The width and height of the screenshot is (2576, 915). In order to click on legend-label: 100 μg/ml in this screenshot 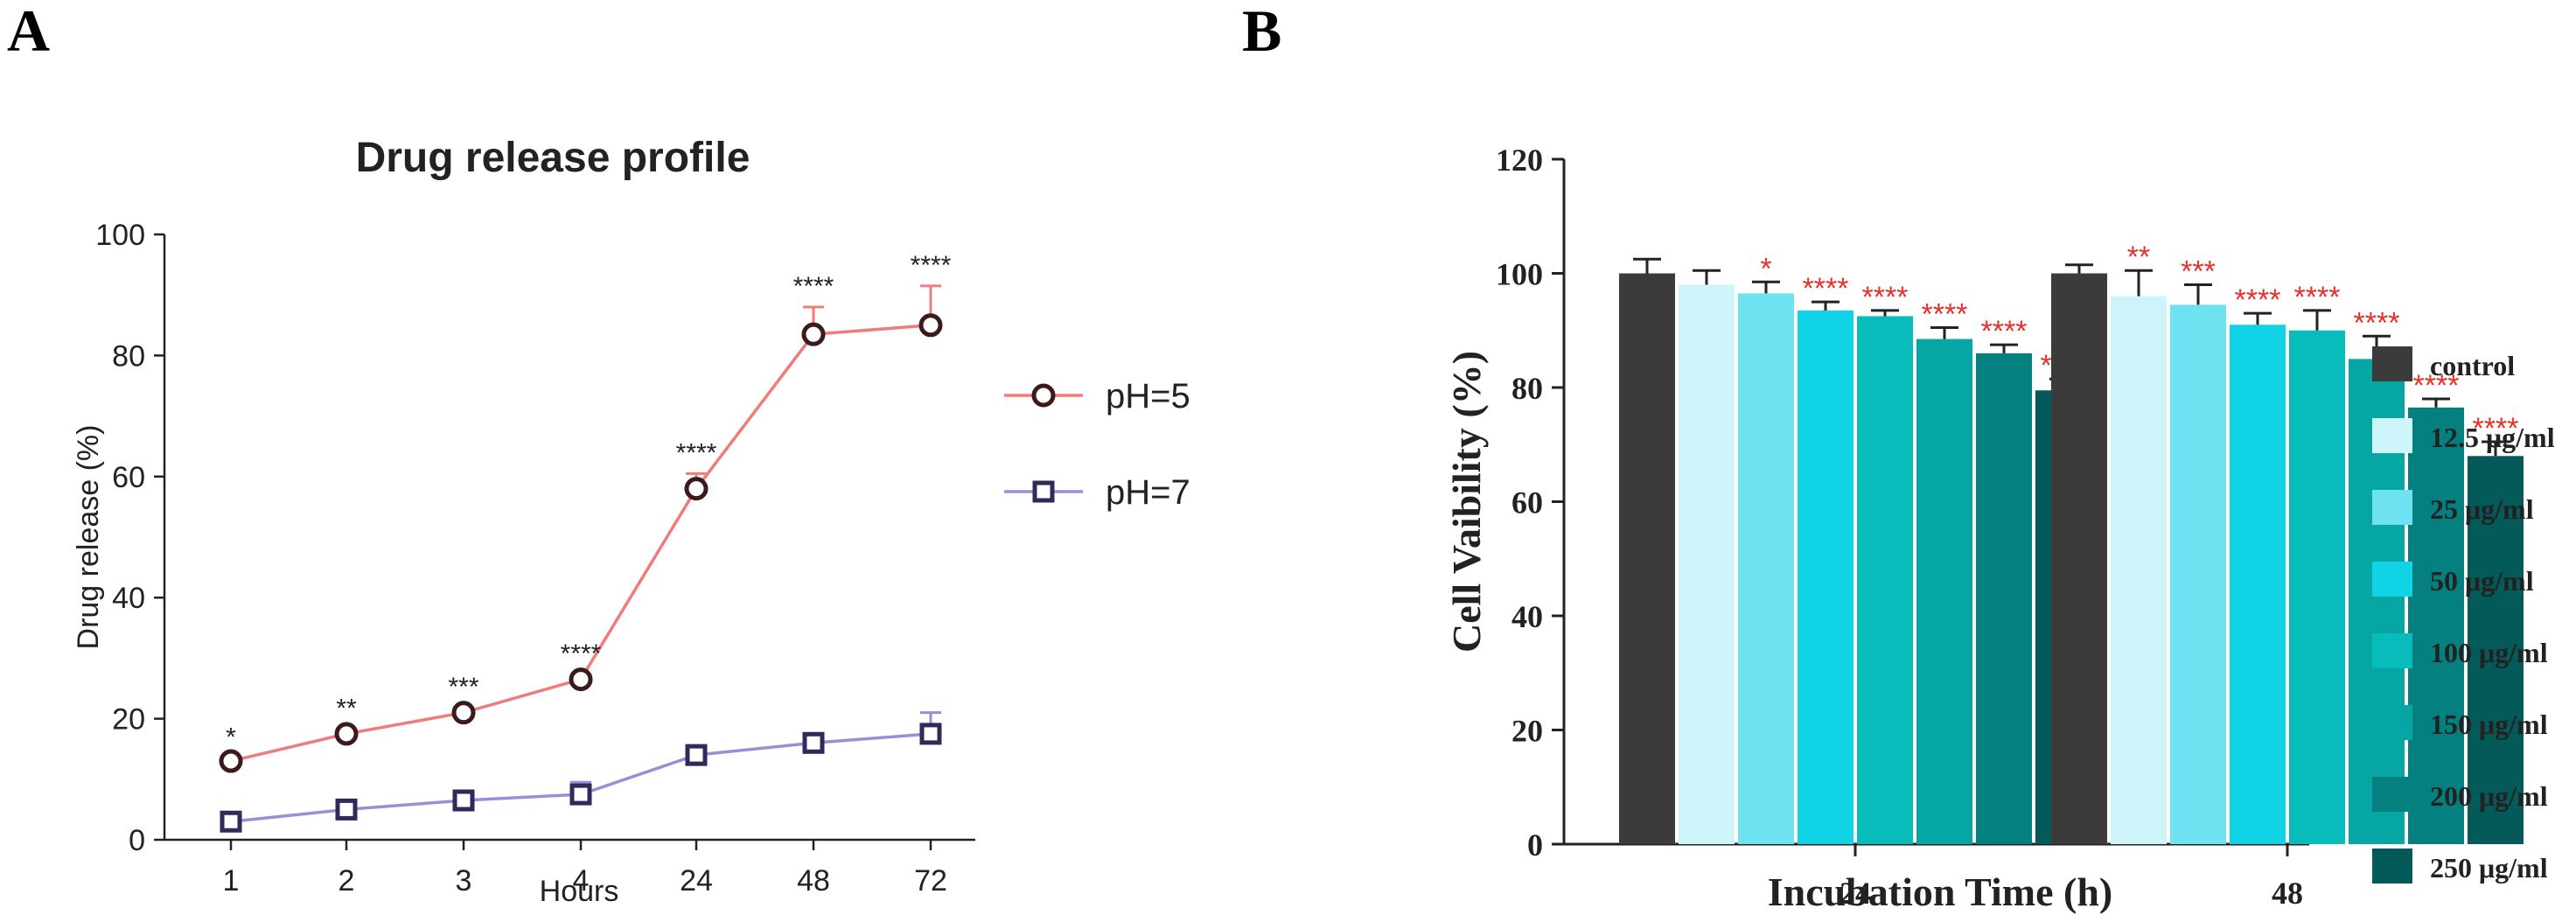, I will do `click(2489, 652)`.